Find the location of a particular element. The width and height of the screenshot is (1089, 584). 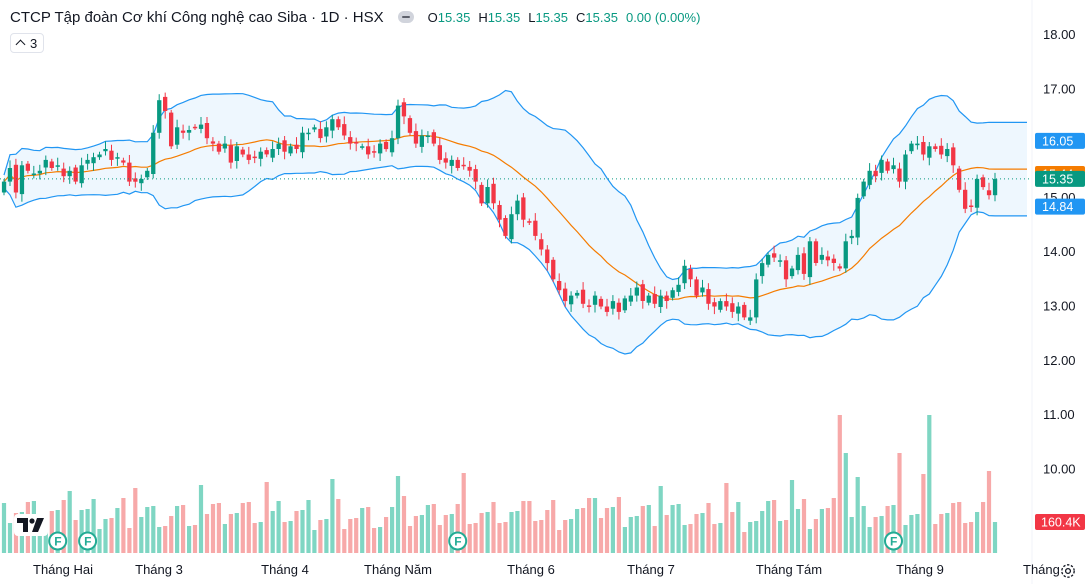

event-marker-label: F is located at coordinates (457, 542).